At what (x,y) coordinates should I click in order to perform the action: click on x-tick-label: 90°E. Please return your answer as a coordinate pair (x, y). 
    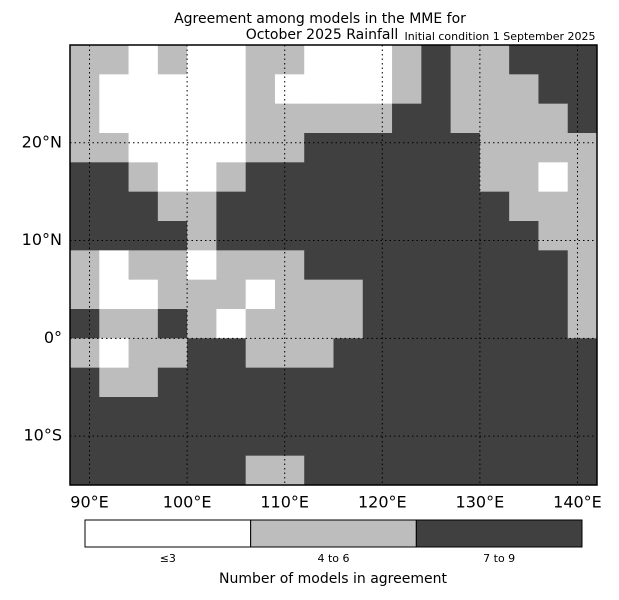
    Looking at the image, I should click on (89, 502).